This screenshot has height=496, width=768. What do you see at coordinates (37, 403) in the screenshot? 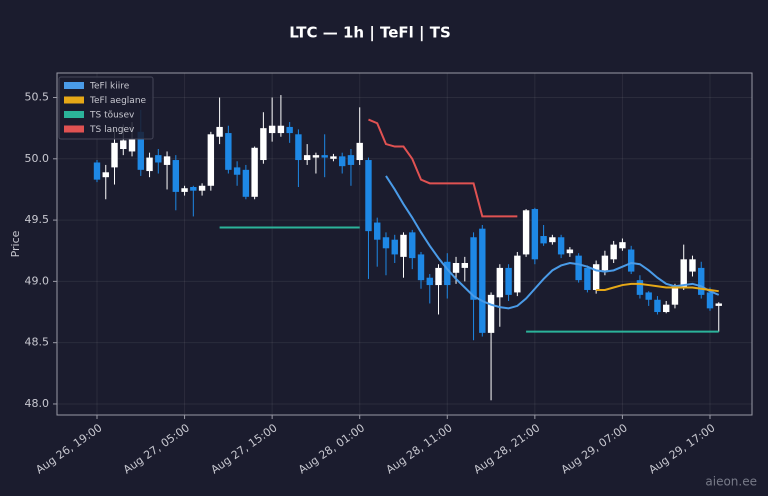
I see `y-tick-label: 48.0` at bounding box center [37, 403].